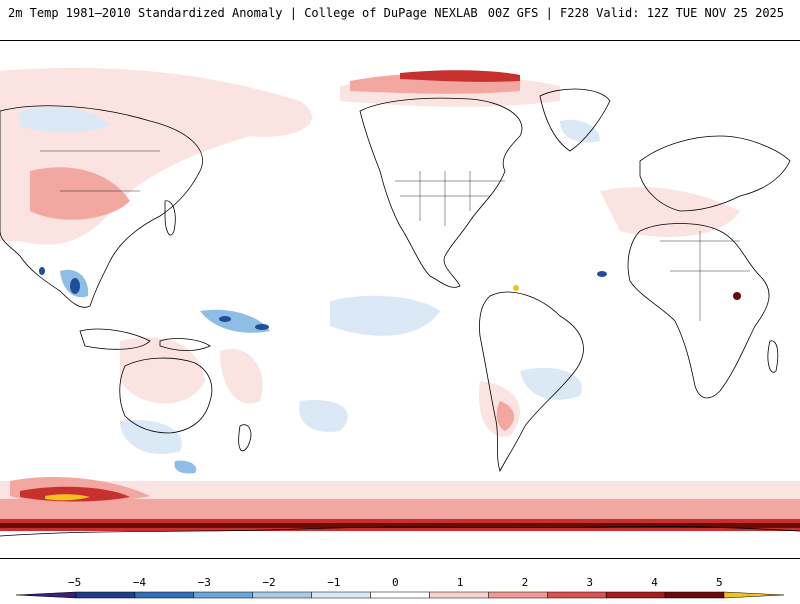 This screenshot has width=800, height=604. What do you see at coordinates (170, 218) in the screenshot?
I see `japan-outline` at bounding box center [170, 218].